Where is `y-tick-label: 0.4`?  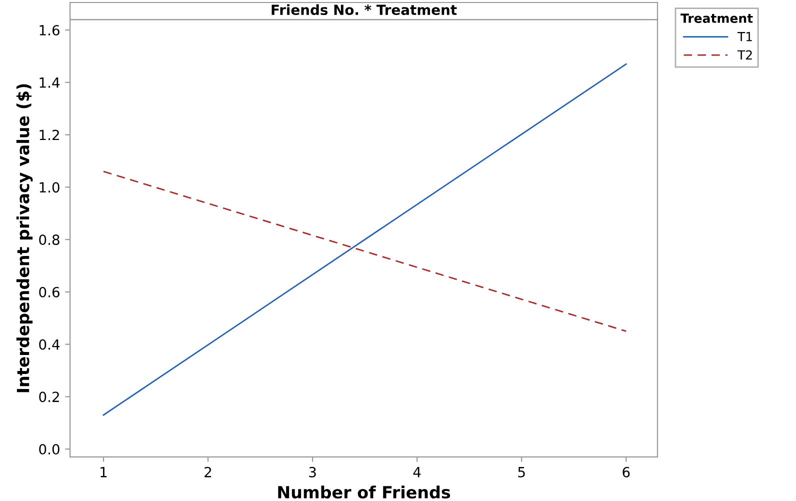
y-tick-label: 0.4 is located at coordinates (49, 344).